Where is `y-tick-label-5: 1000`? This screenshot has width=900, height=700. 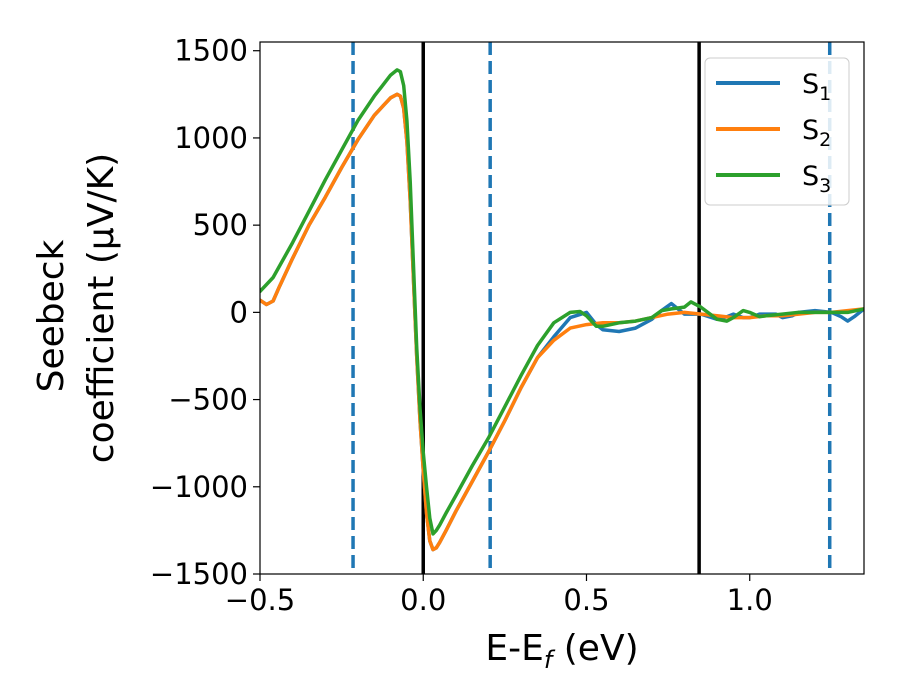
y-tick-label-5: 1000 is located at coordinates (211, 138).